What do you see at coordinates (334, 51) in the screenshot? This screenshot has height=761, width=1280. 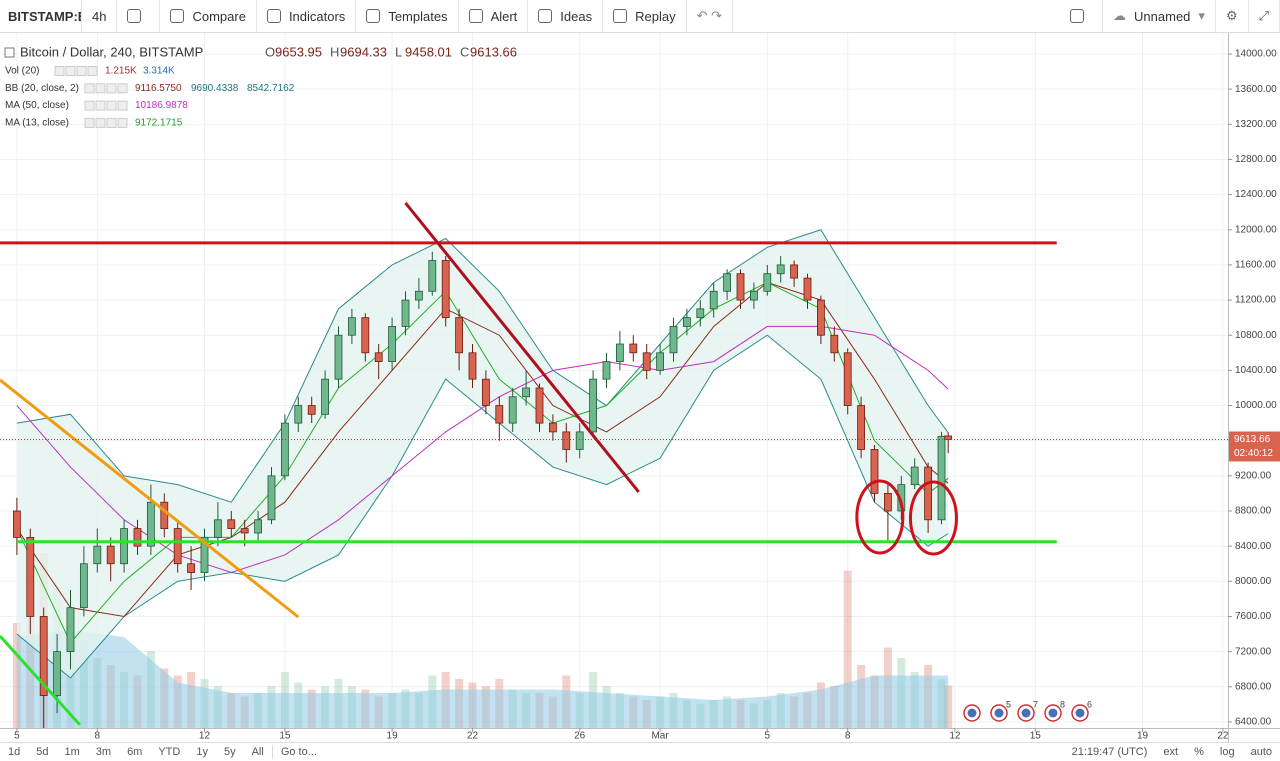 I see `ohlc-letter: H` at bounding box center [334, 51].